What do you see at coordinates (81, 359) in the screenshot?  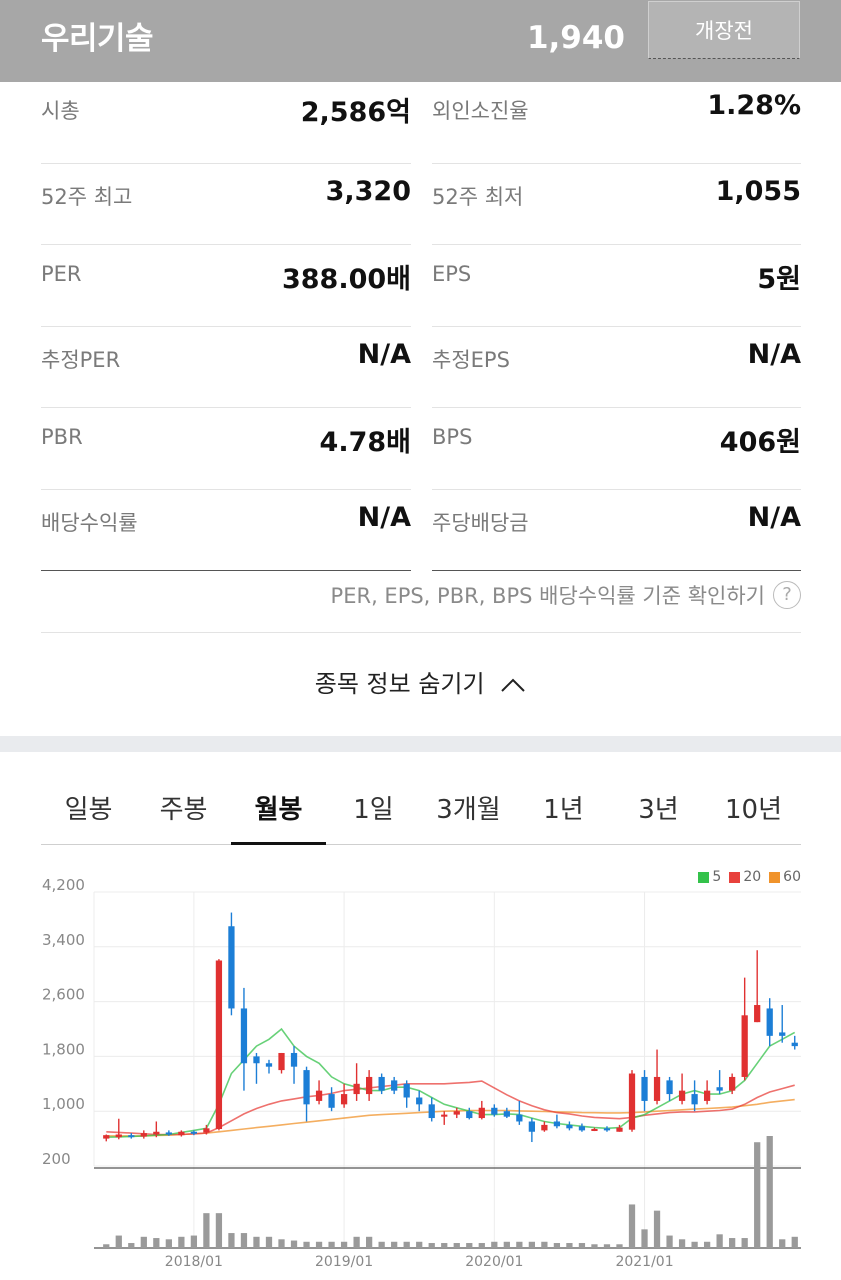 I see `info-label: 추정PER` at bounding box center [81, 359].